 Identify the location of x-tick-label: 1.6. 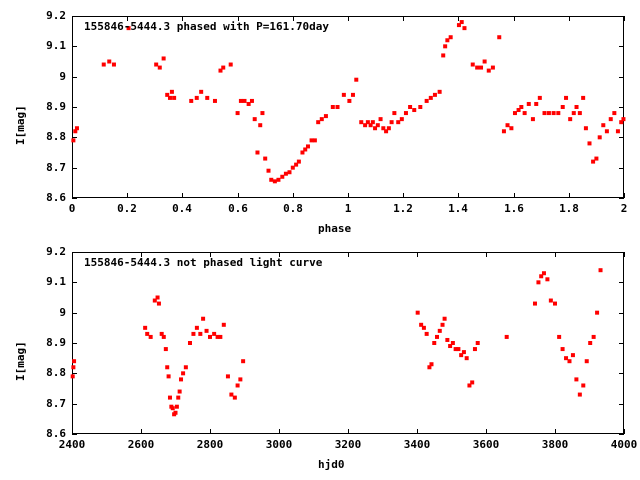
(514, 208).